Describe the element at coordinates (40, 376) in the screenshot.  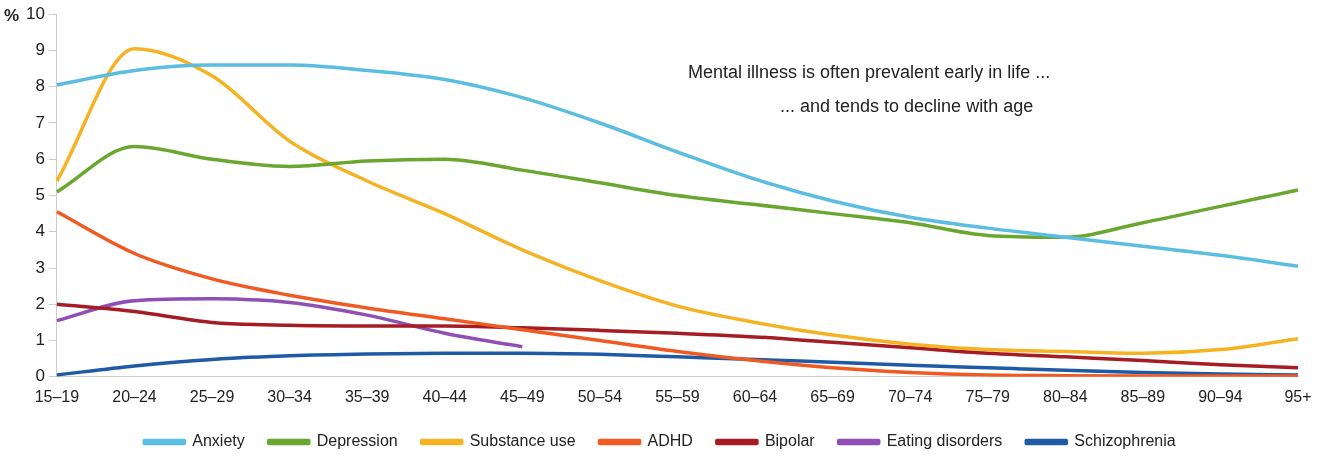
I see `y-tick-label: 0` at that location.